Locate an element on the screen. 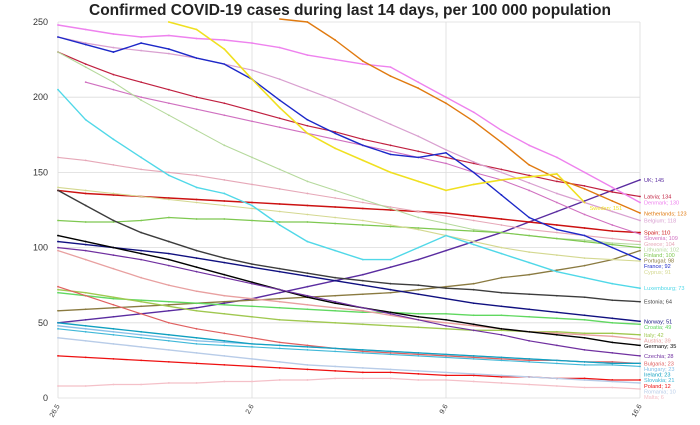 The height and width of the screenshot is (425, 700). end-label-greece: Greece; 104 is located at coordinates (659, 245).